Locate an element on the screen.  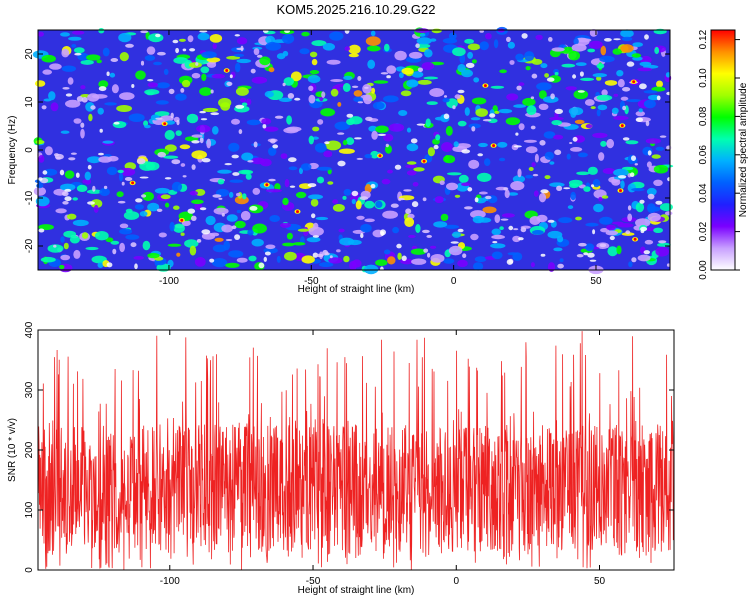
snr-x-tick-label: -100 is located at coordinates (170, 581).